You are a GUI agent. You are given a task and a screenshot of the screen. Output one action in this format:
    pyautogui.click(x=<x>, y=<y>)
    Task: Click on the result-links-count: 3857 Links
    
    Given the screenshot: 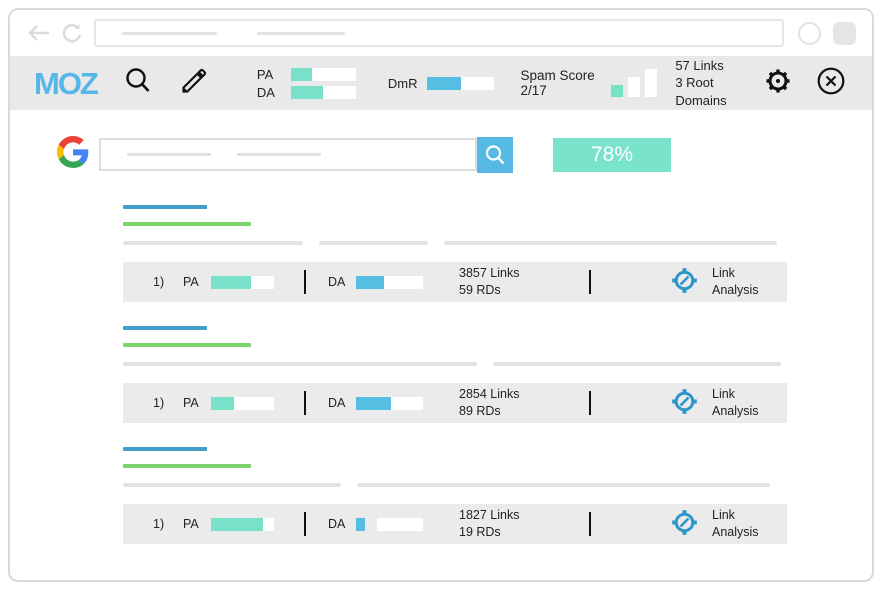 What is the action you would take?
    pyautogui.click(x=489, y=273)
    